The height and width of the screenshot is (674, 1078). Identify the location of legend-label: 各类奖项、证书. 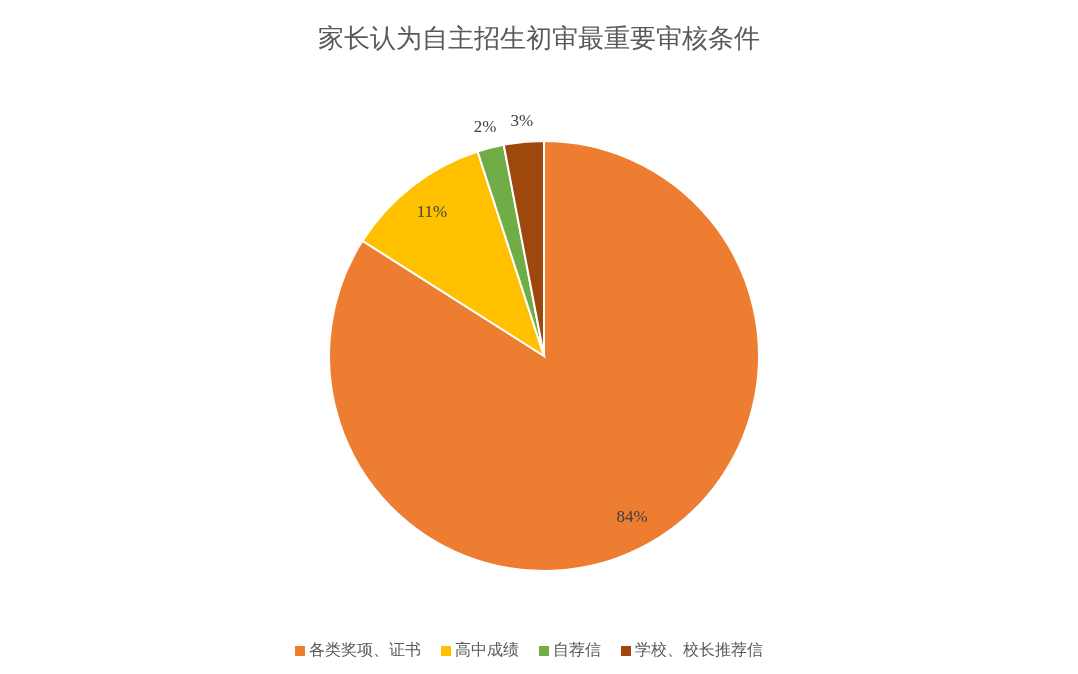
(365, 649).